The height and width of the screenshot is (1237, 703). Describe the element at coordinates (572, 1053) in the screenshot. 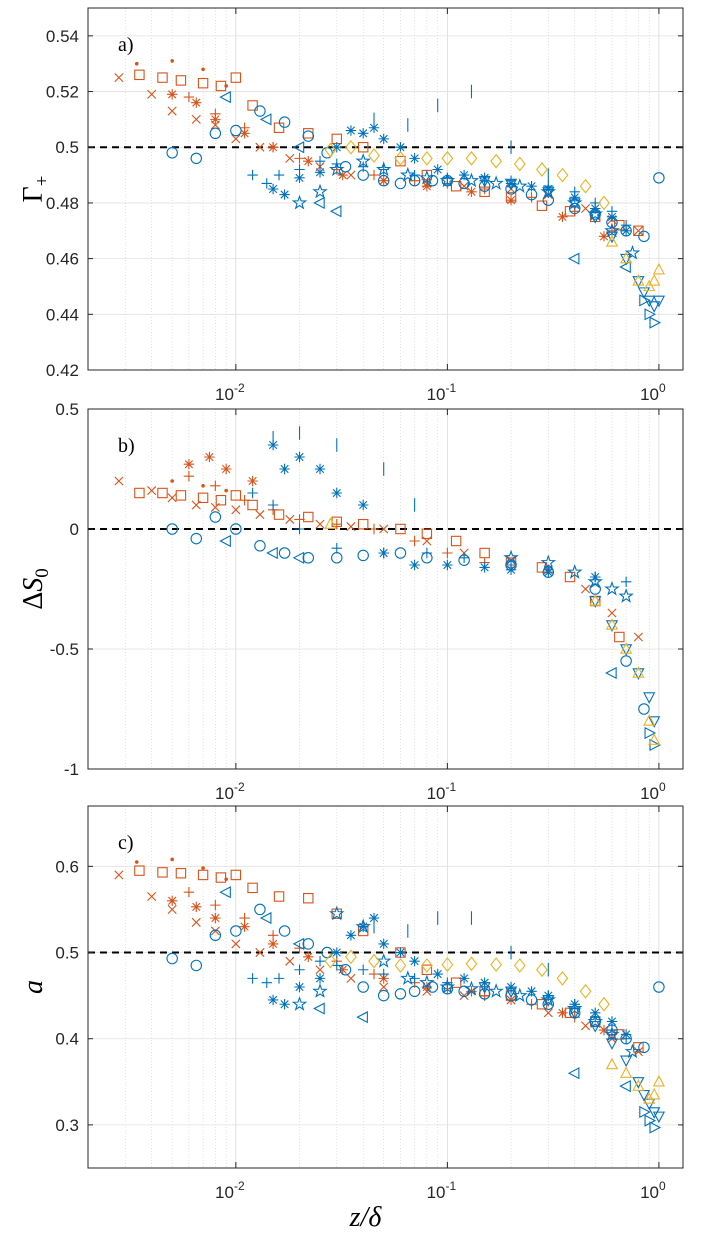

I see `series-blue-triangle-down` at that location.